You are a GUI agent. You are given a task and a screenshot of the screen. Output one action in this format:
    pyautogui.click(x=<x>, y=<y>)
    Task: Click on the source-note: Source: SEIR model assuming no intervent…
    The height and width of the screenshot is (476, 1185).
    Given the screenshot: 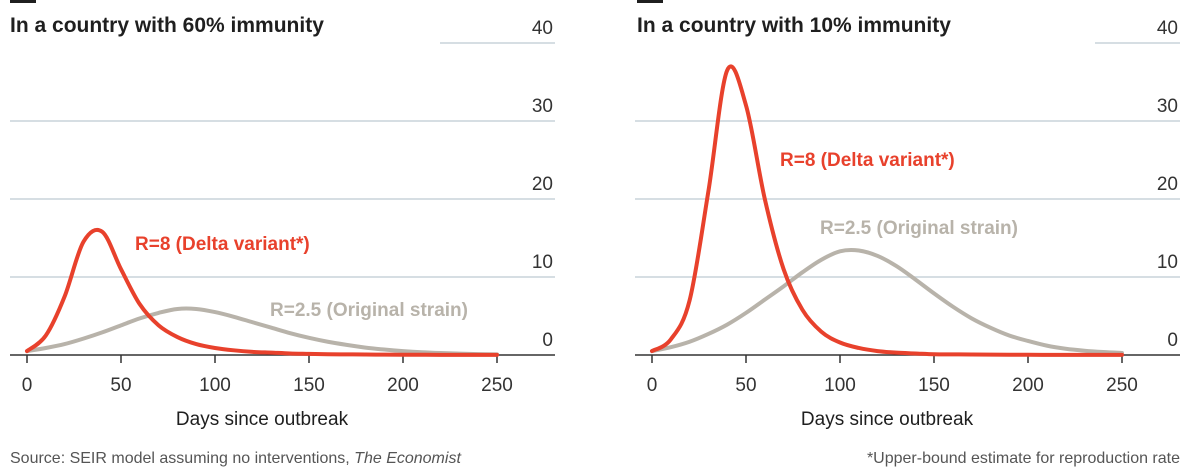 What is the action you would take?
    pyautogui.click(x=235, y=458)
    